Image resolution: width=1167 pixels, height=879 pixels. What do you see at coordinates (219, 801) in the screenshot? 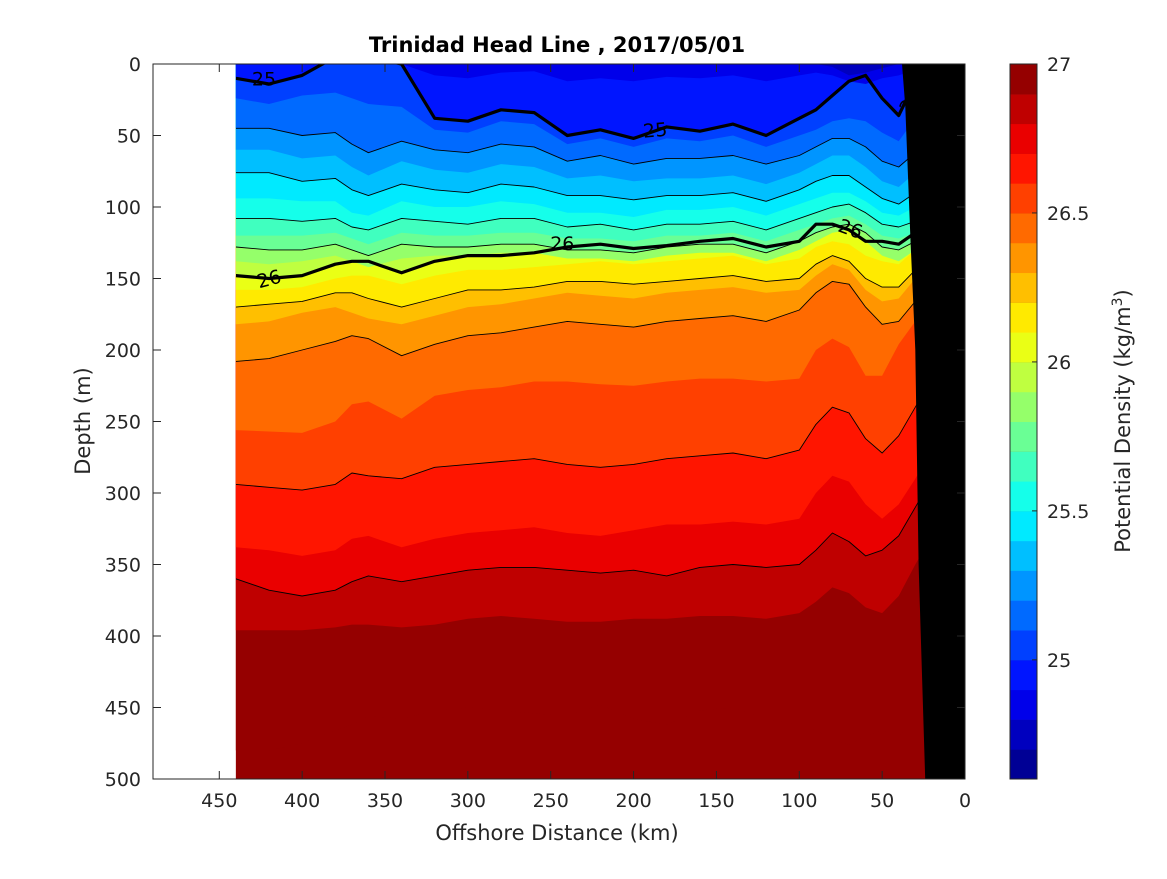
I see `x-tick-label: 450` at bounding box center [219, 801].